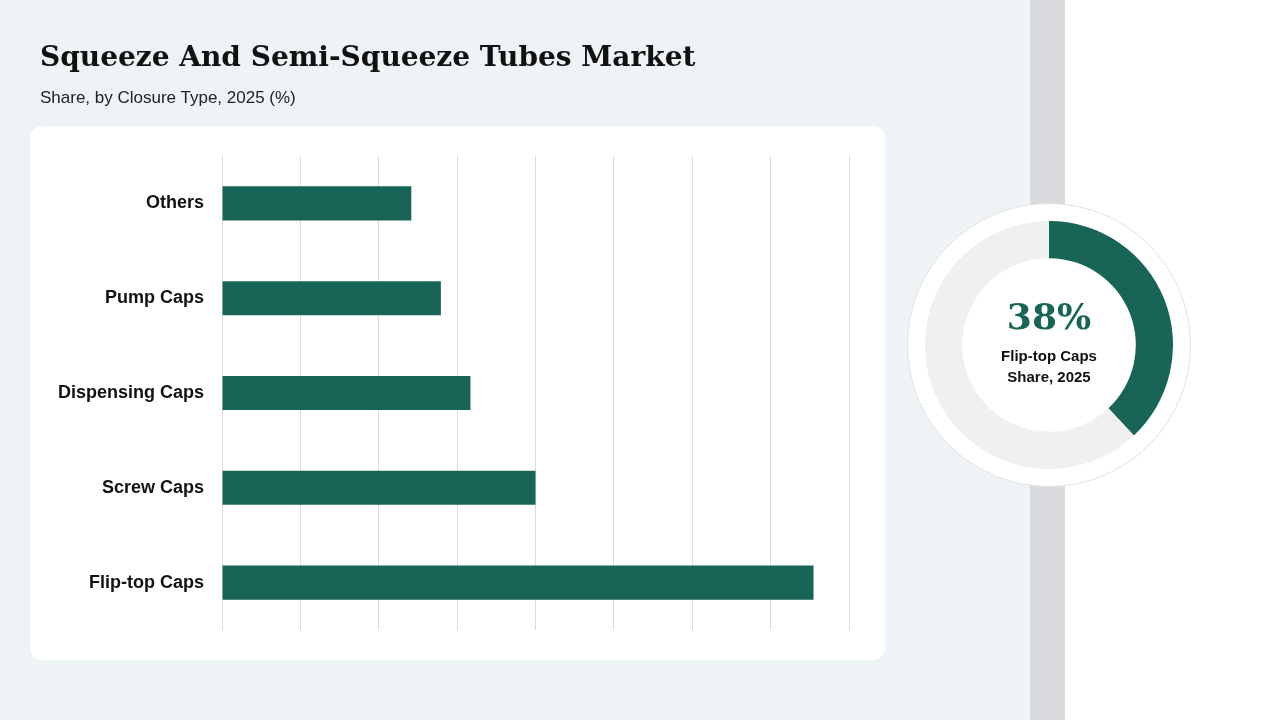  I want to click on chart-subtitle: Share, by Closure Type, 2025 (%), so click(168, 98).